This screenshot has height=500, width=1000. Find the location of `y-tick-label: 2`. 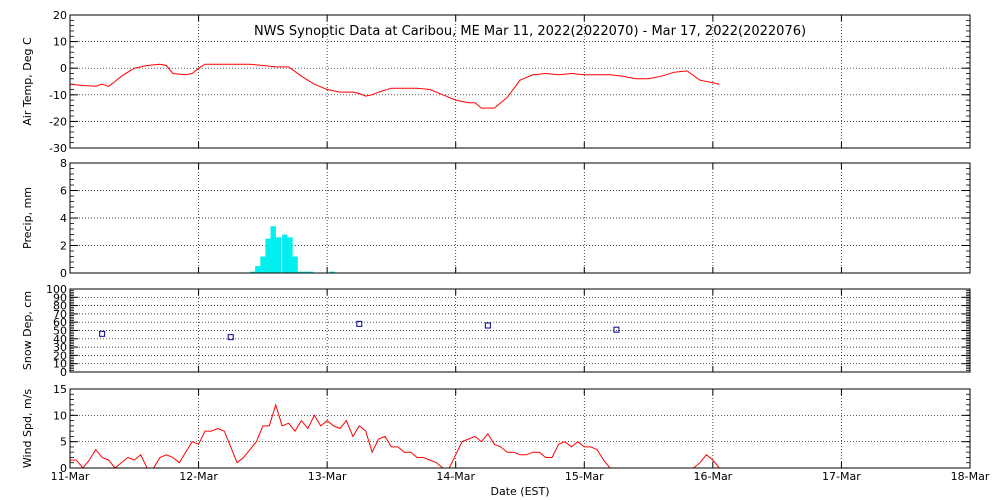

y-tick-label: 2 is located at coordinates (63, 246).